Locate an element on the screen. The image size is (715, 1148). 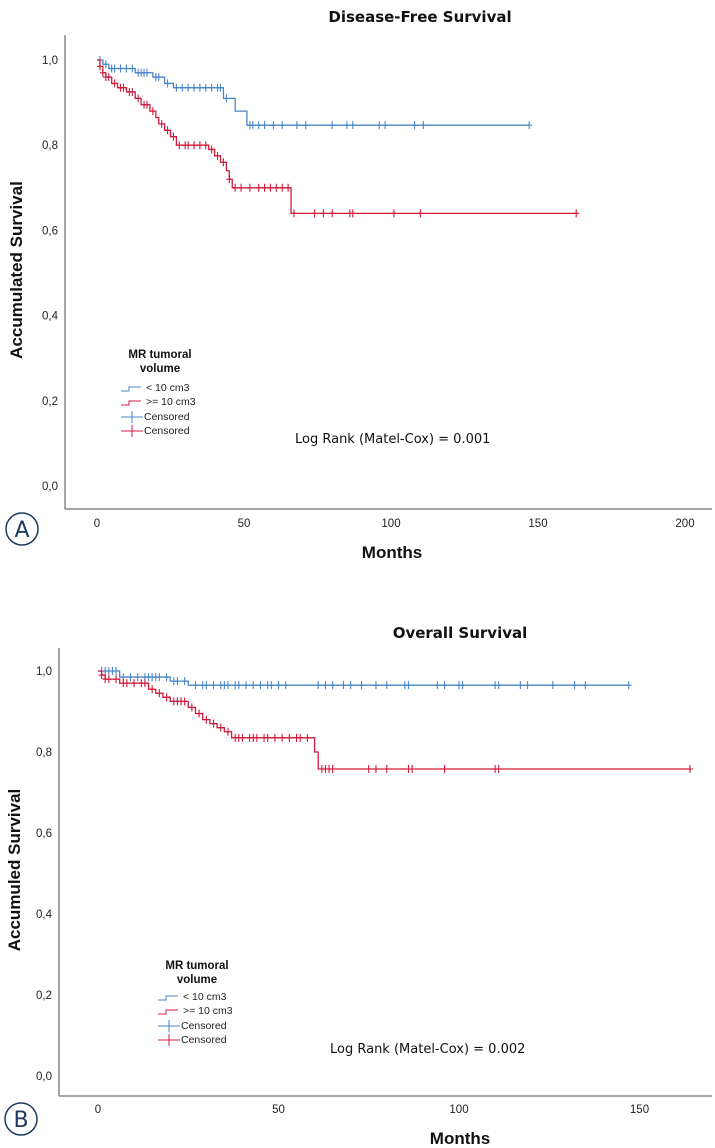
x-tick-label: 50 is located at coordinates (278, 1110).